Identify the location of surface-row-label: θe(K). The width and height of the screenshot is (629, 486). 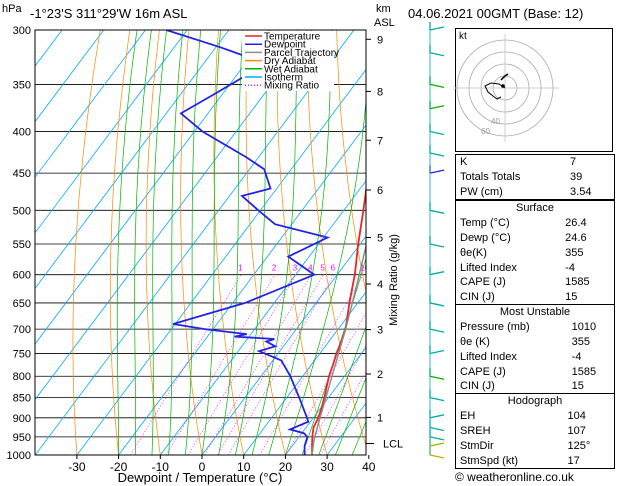
(473, 252).